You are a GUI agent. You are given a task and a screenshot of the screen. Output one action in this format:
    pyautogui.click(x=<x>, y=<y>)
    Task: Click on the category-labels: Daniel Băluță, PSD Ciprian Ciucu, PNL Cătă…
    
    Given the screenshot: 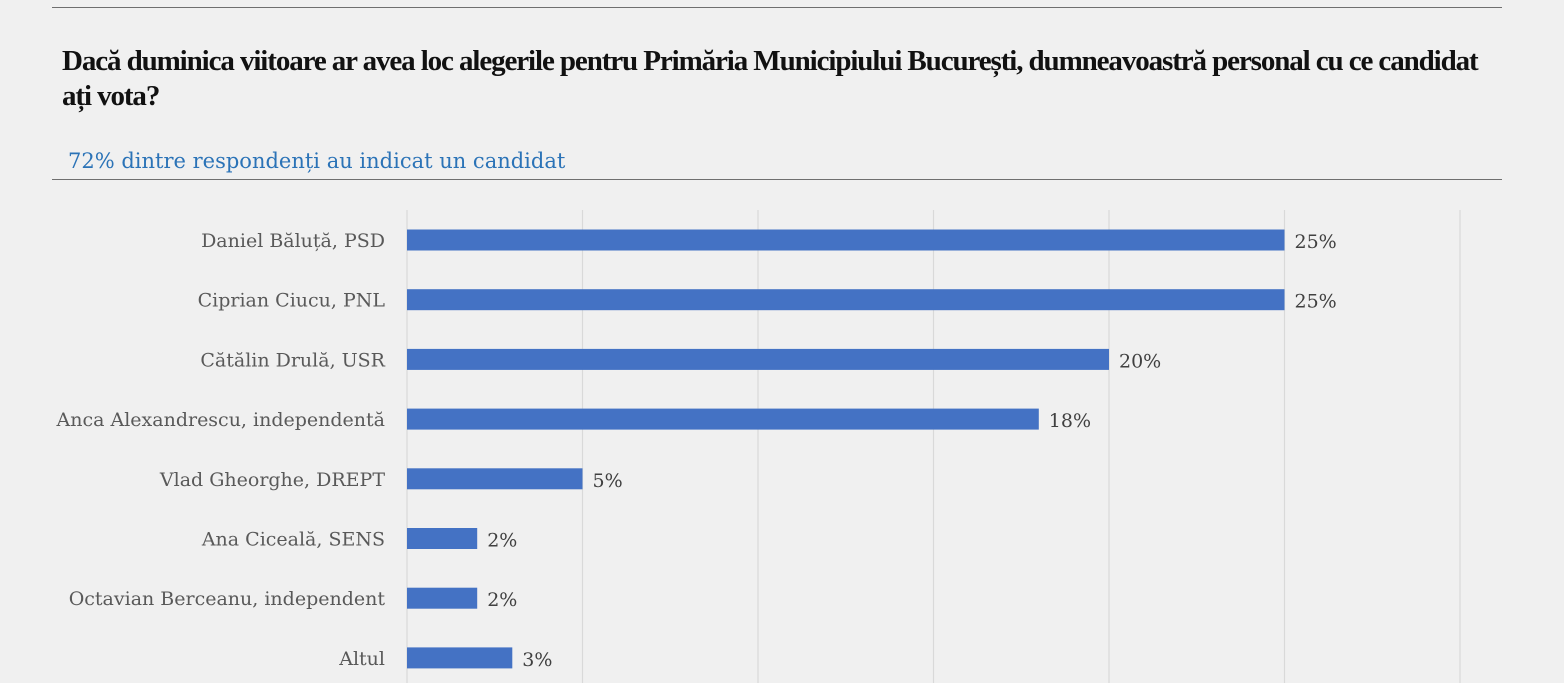 What is the action you would take?
    pyautogui.click(x=221, y=450)
    